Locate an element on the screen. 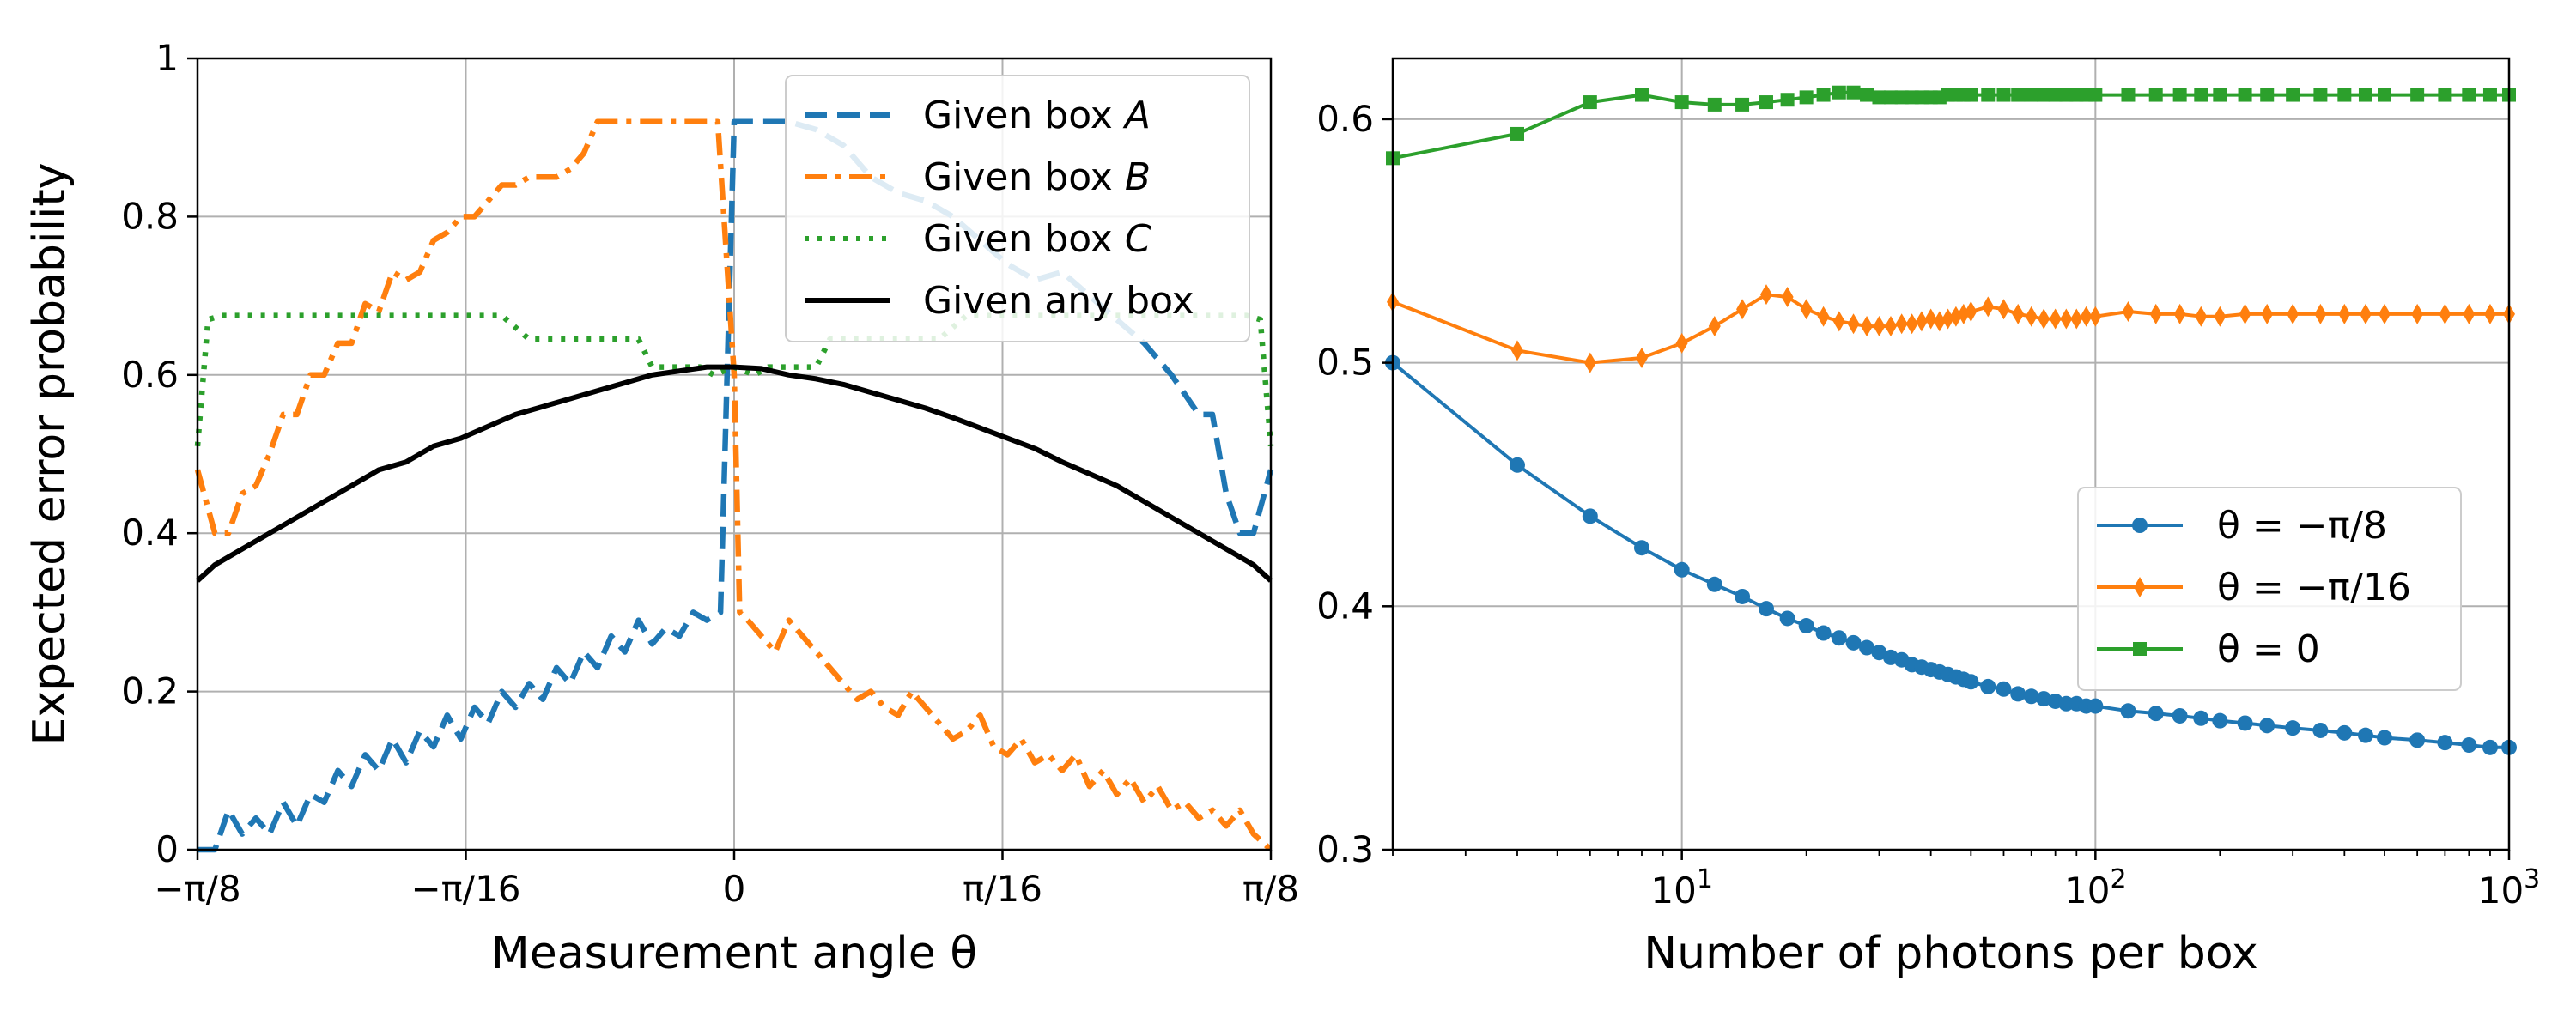 The image size is (2576, 1030). right-y-tick-label: 0.6 is located at coordinates (1345, 119).